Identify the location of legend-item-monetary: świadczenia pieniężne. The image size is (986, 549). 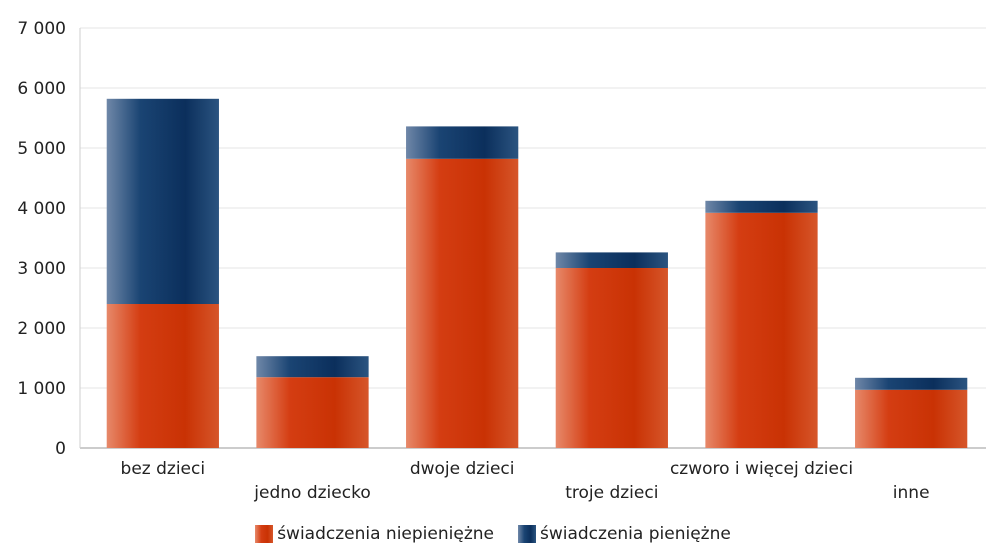
(624, 534).